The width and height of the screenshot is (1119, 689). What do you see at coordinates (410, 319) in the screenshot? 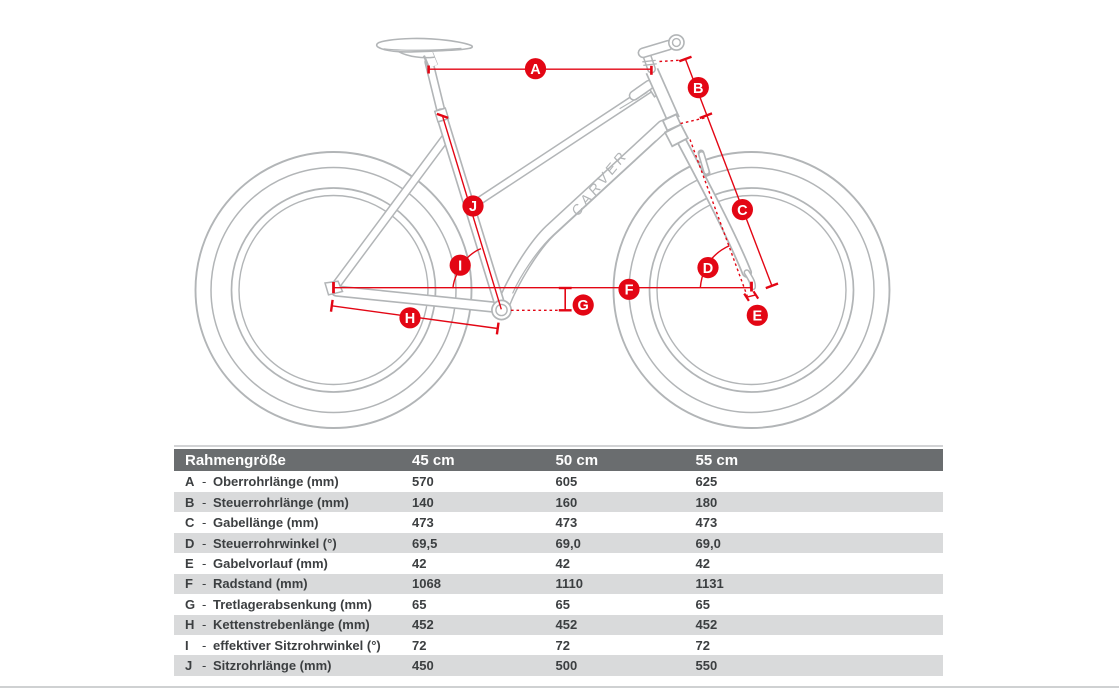
I see `svg-text: H` at bounding box center [410, 319].